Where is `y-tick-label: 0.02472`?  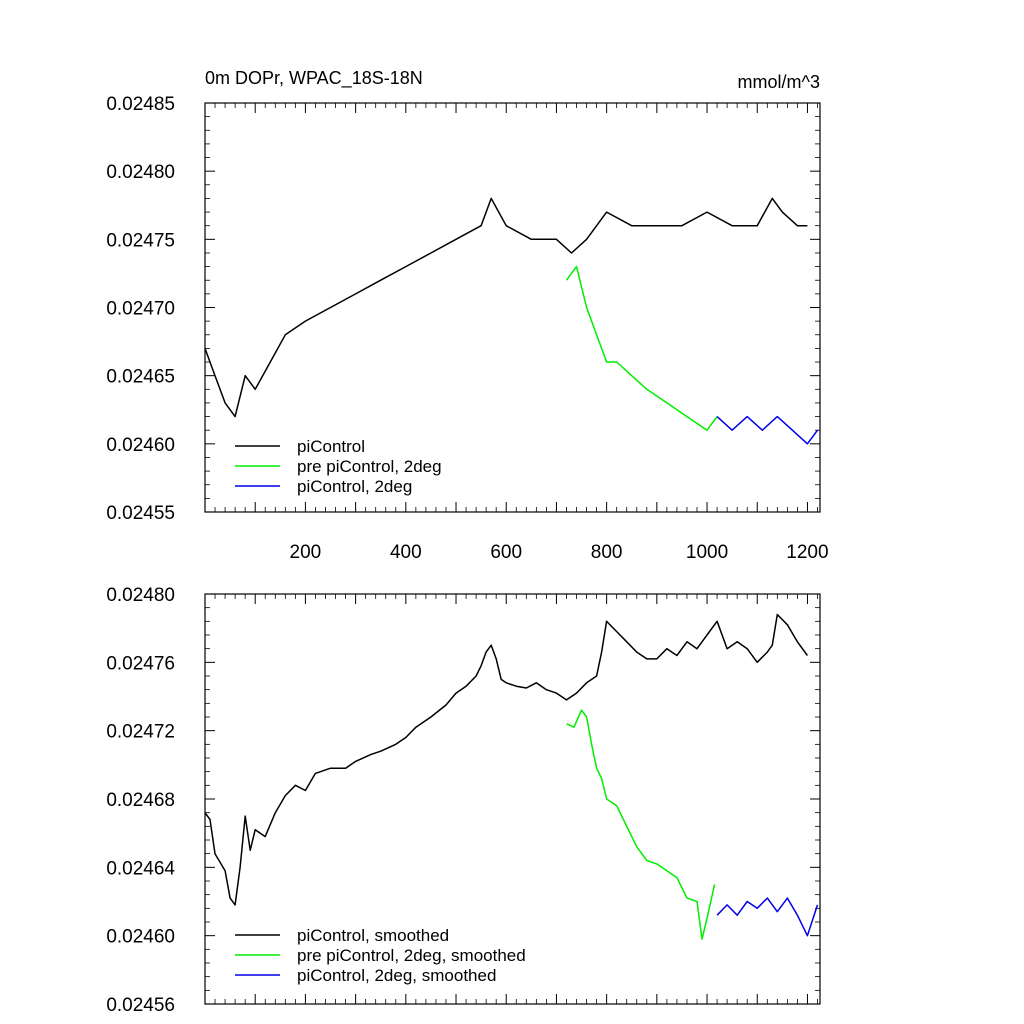
y-tick-label: 0.02472 is located at coordinates (140, 732).